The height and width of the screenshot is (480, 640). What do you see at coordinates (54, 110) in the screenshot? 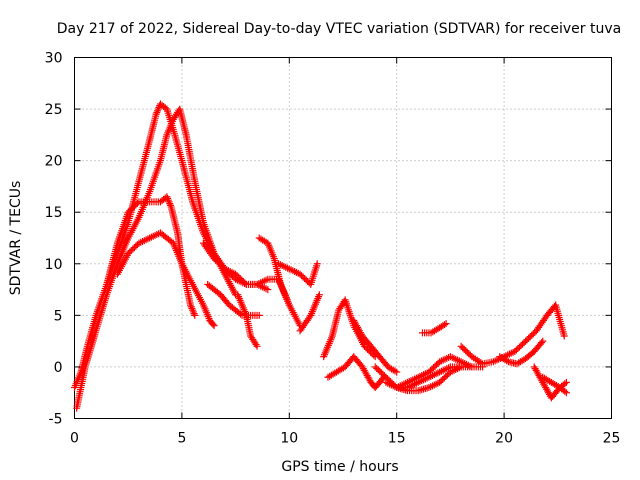
I see `y-tick-label: 25` at bounding box center [54, 110].